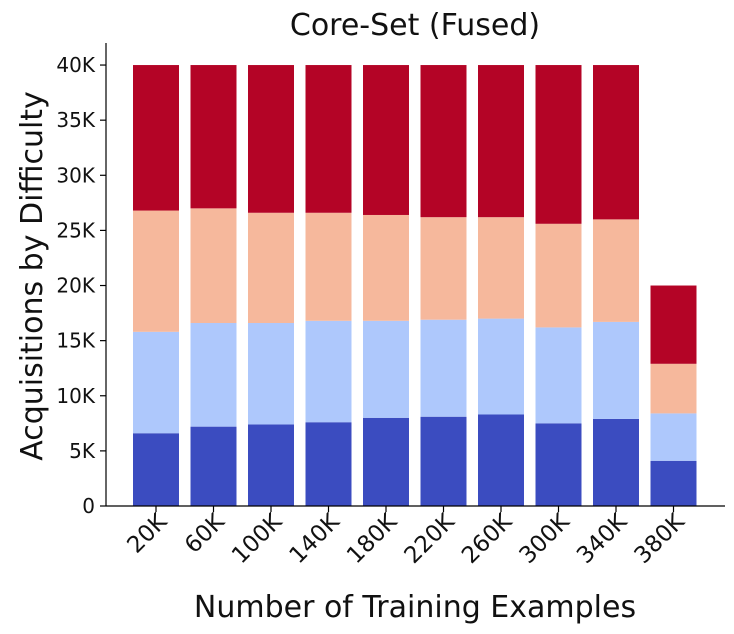 The width and height of the screenshot is (734, 634). What do you see at coordinates (32, 276) in the screenshot?
I see `y-axis-label: Acquisitions by Difficulty` at bounding box center [32, 276].